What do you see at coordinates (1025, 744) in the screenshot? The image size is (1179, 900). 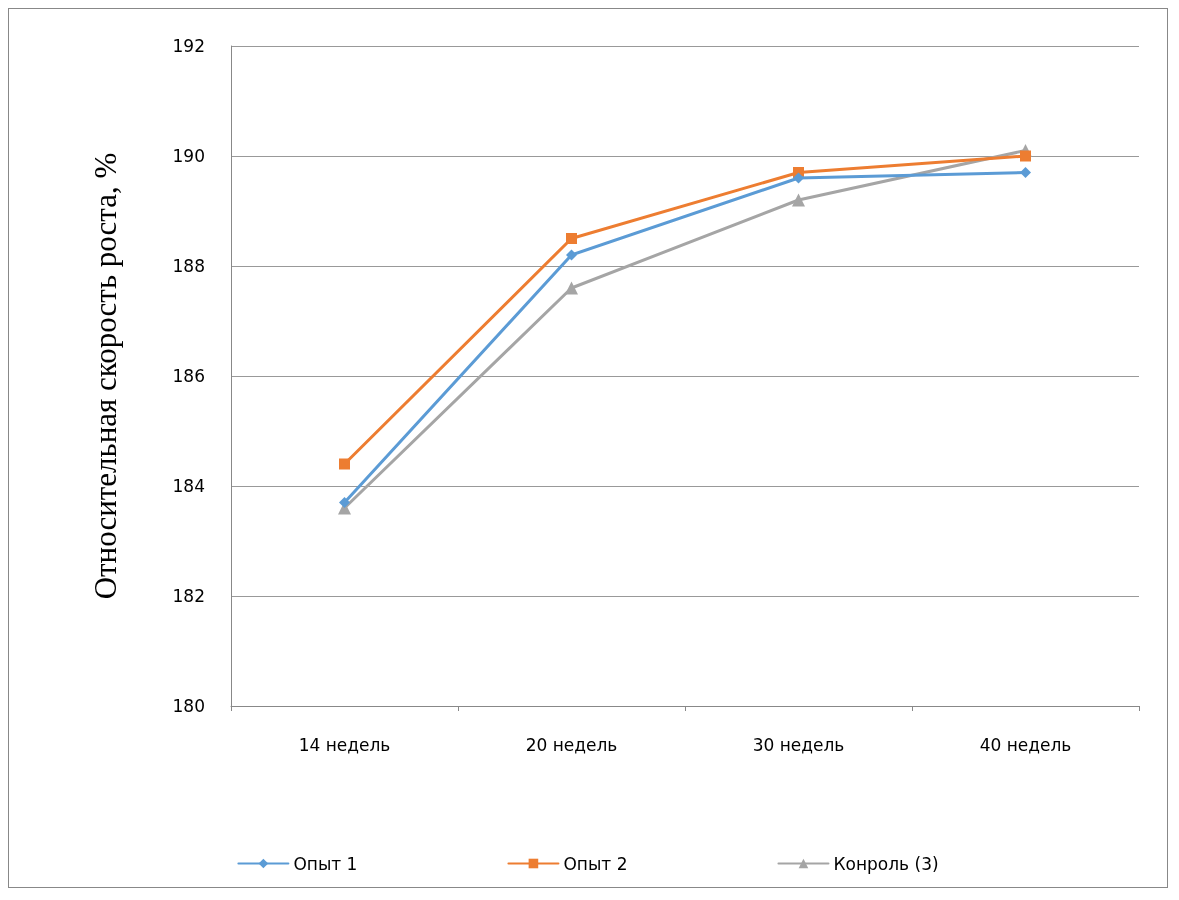 I see `x-tick-label: 40 недель` at bounding box center [1025, 744].